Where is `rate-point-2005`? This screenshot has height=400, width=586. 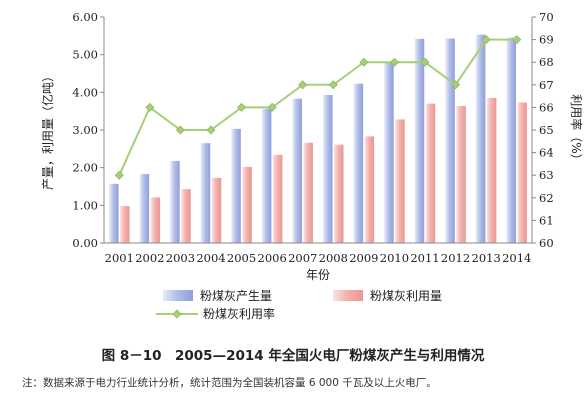 rate-point-2005 is located at coordinates (242, 107).